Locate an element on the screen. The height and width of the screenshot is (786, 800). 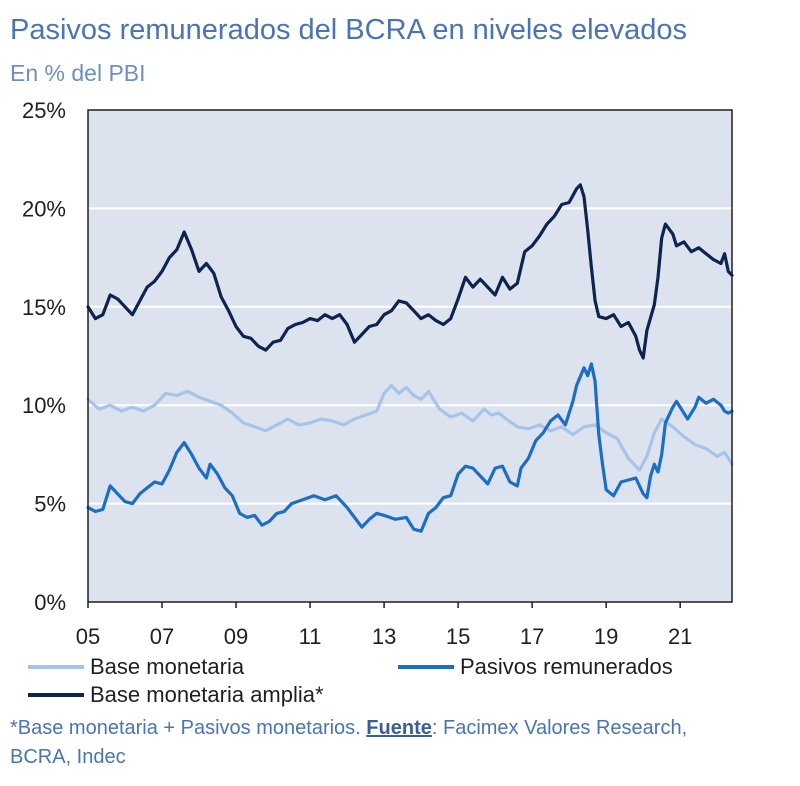
x-tick-label: 17 is located at coordinates (532, 636).